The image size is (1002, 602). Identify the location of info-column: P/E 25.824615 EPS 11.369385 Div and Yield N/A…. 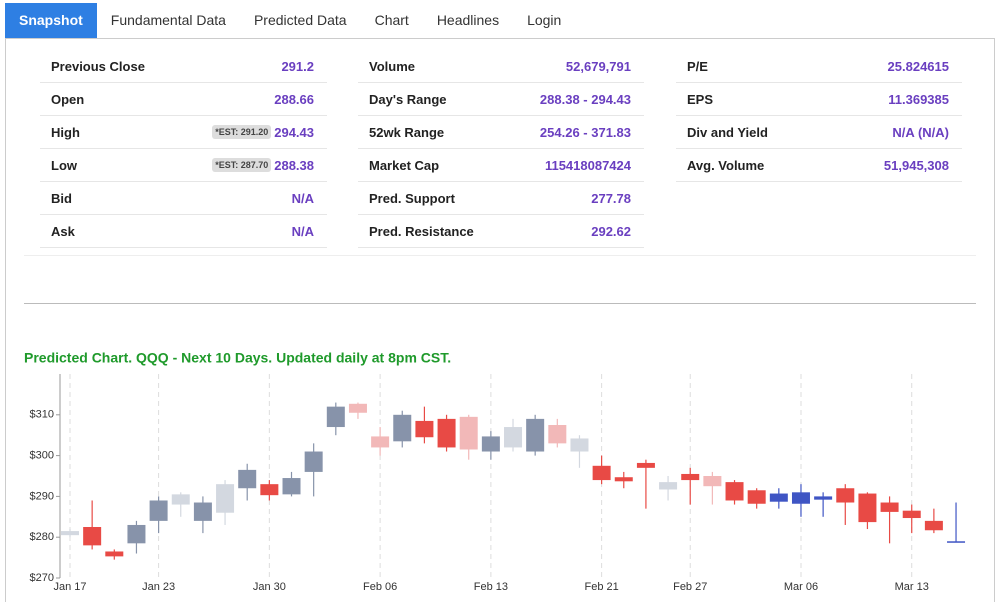
(819, 116).